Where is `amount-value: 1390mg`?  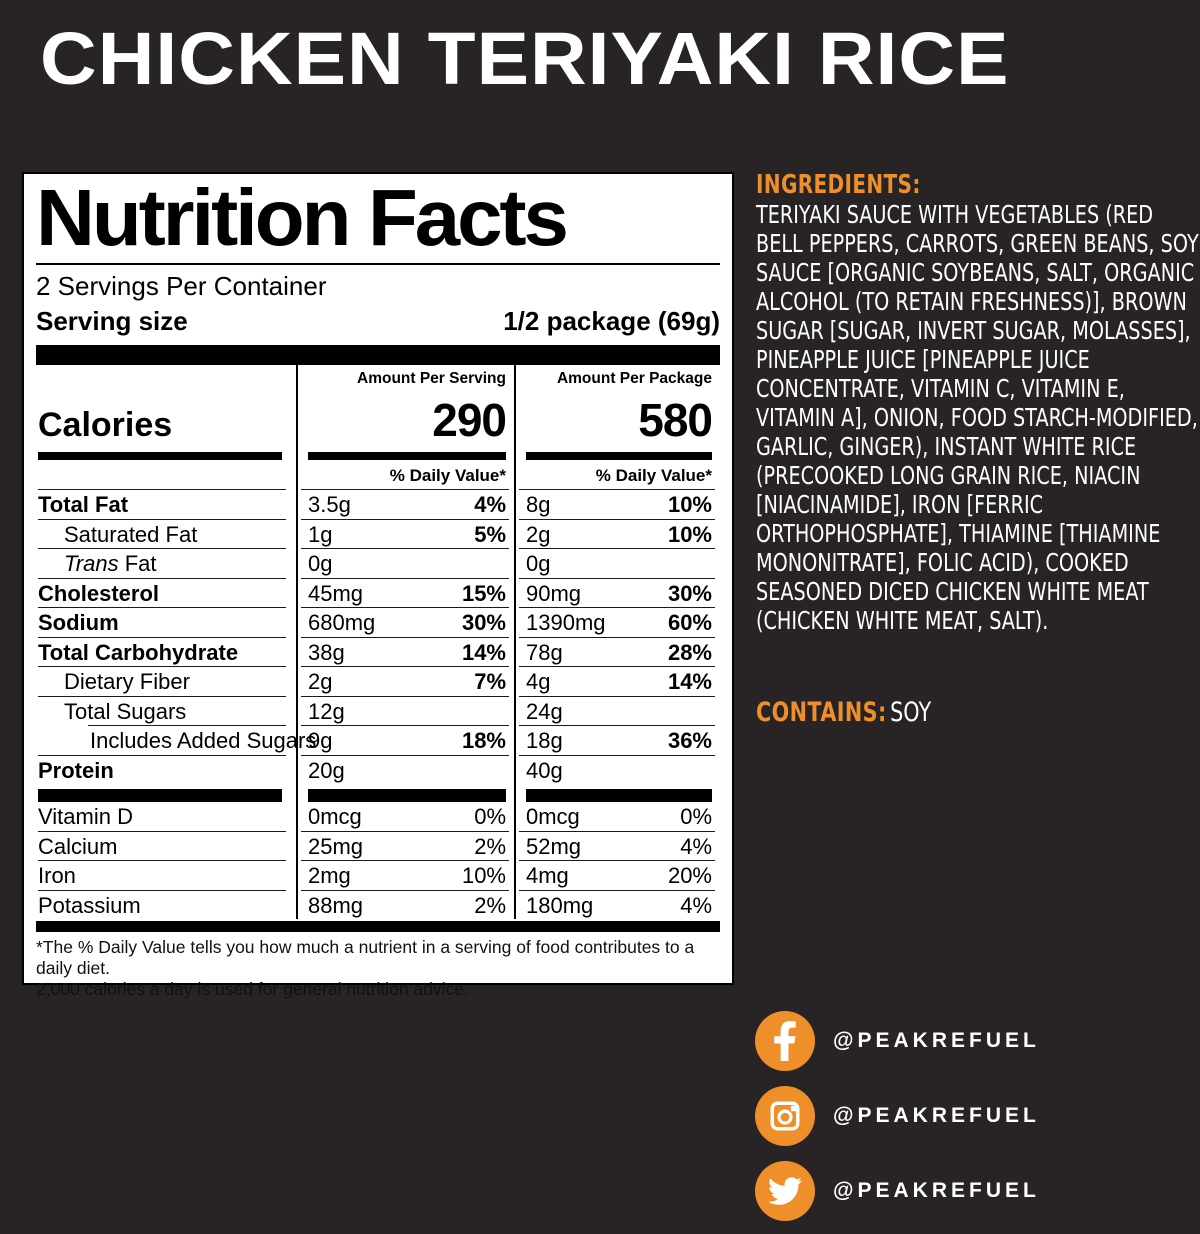 amount-value: 1390mg is located at coordinates (566, 622).